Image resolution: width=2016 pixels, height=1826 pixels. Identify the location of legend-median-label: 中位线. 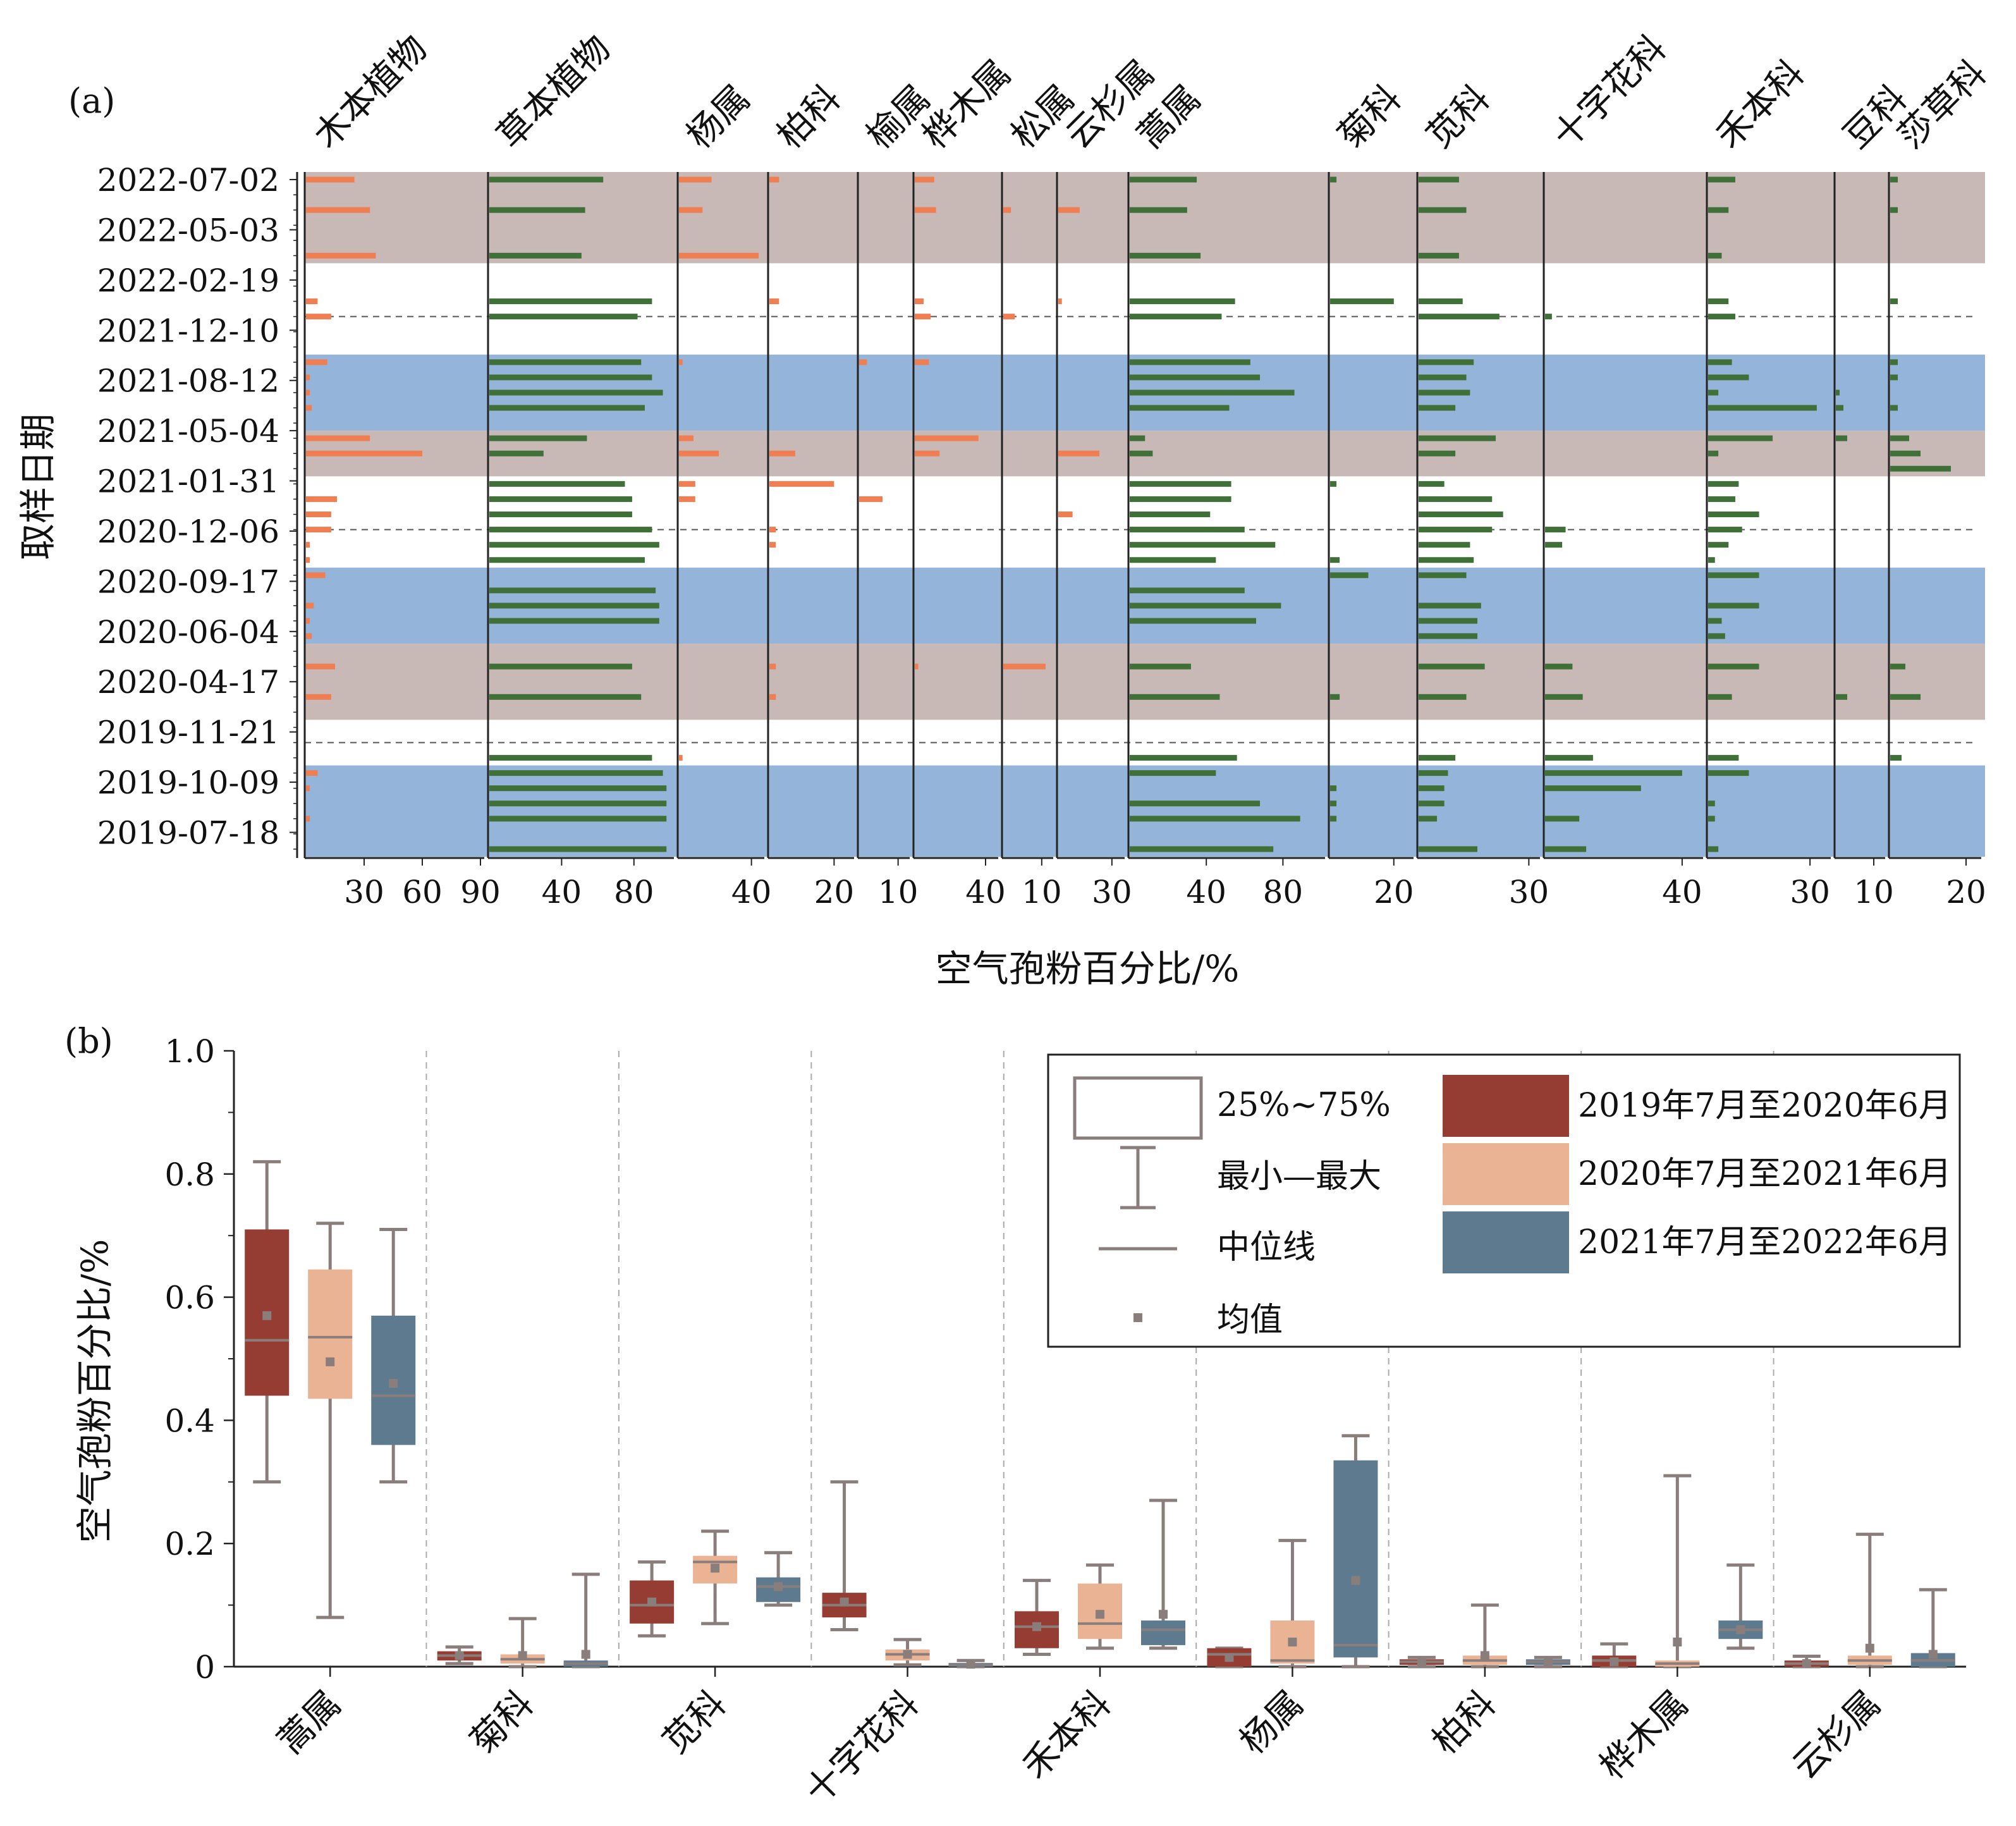
(1266, 1247).